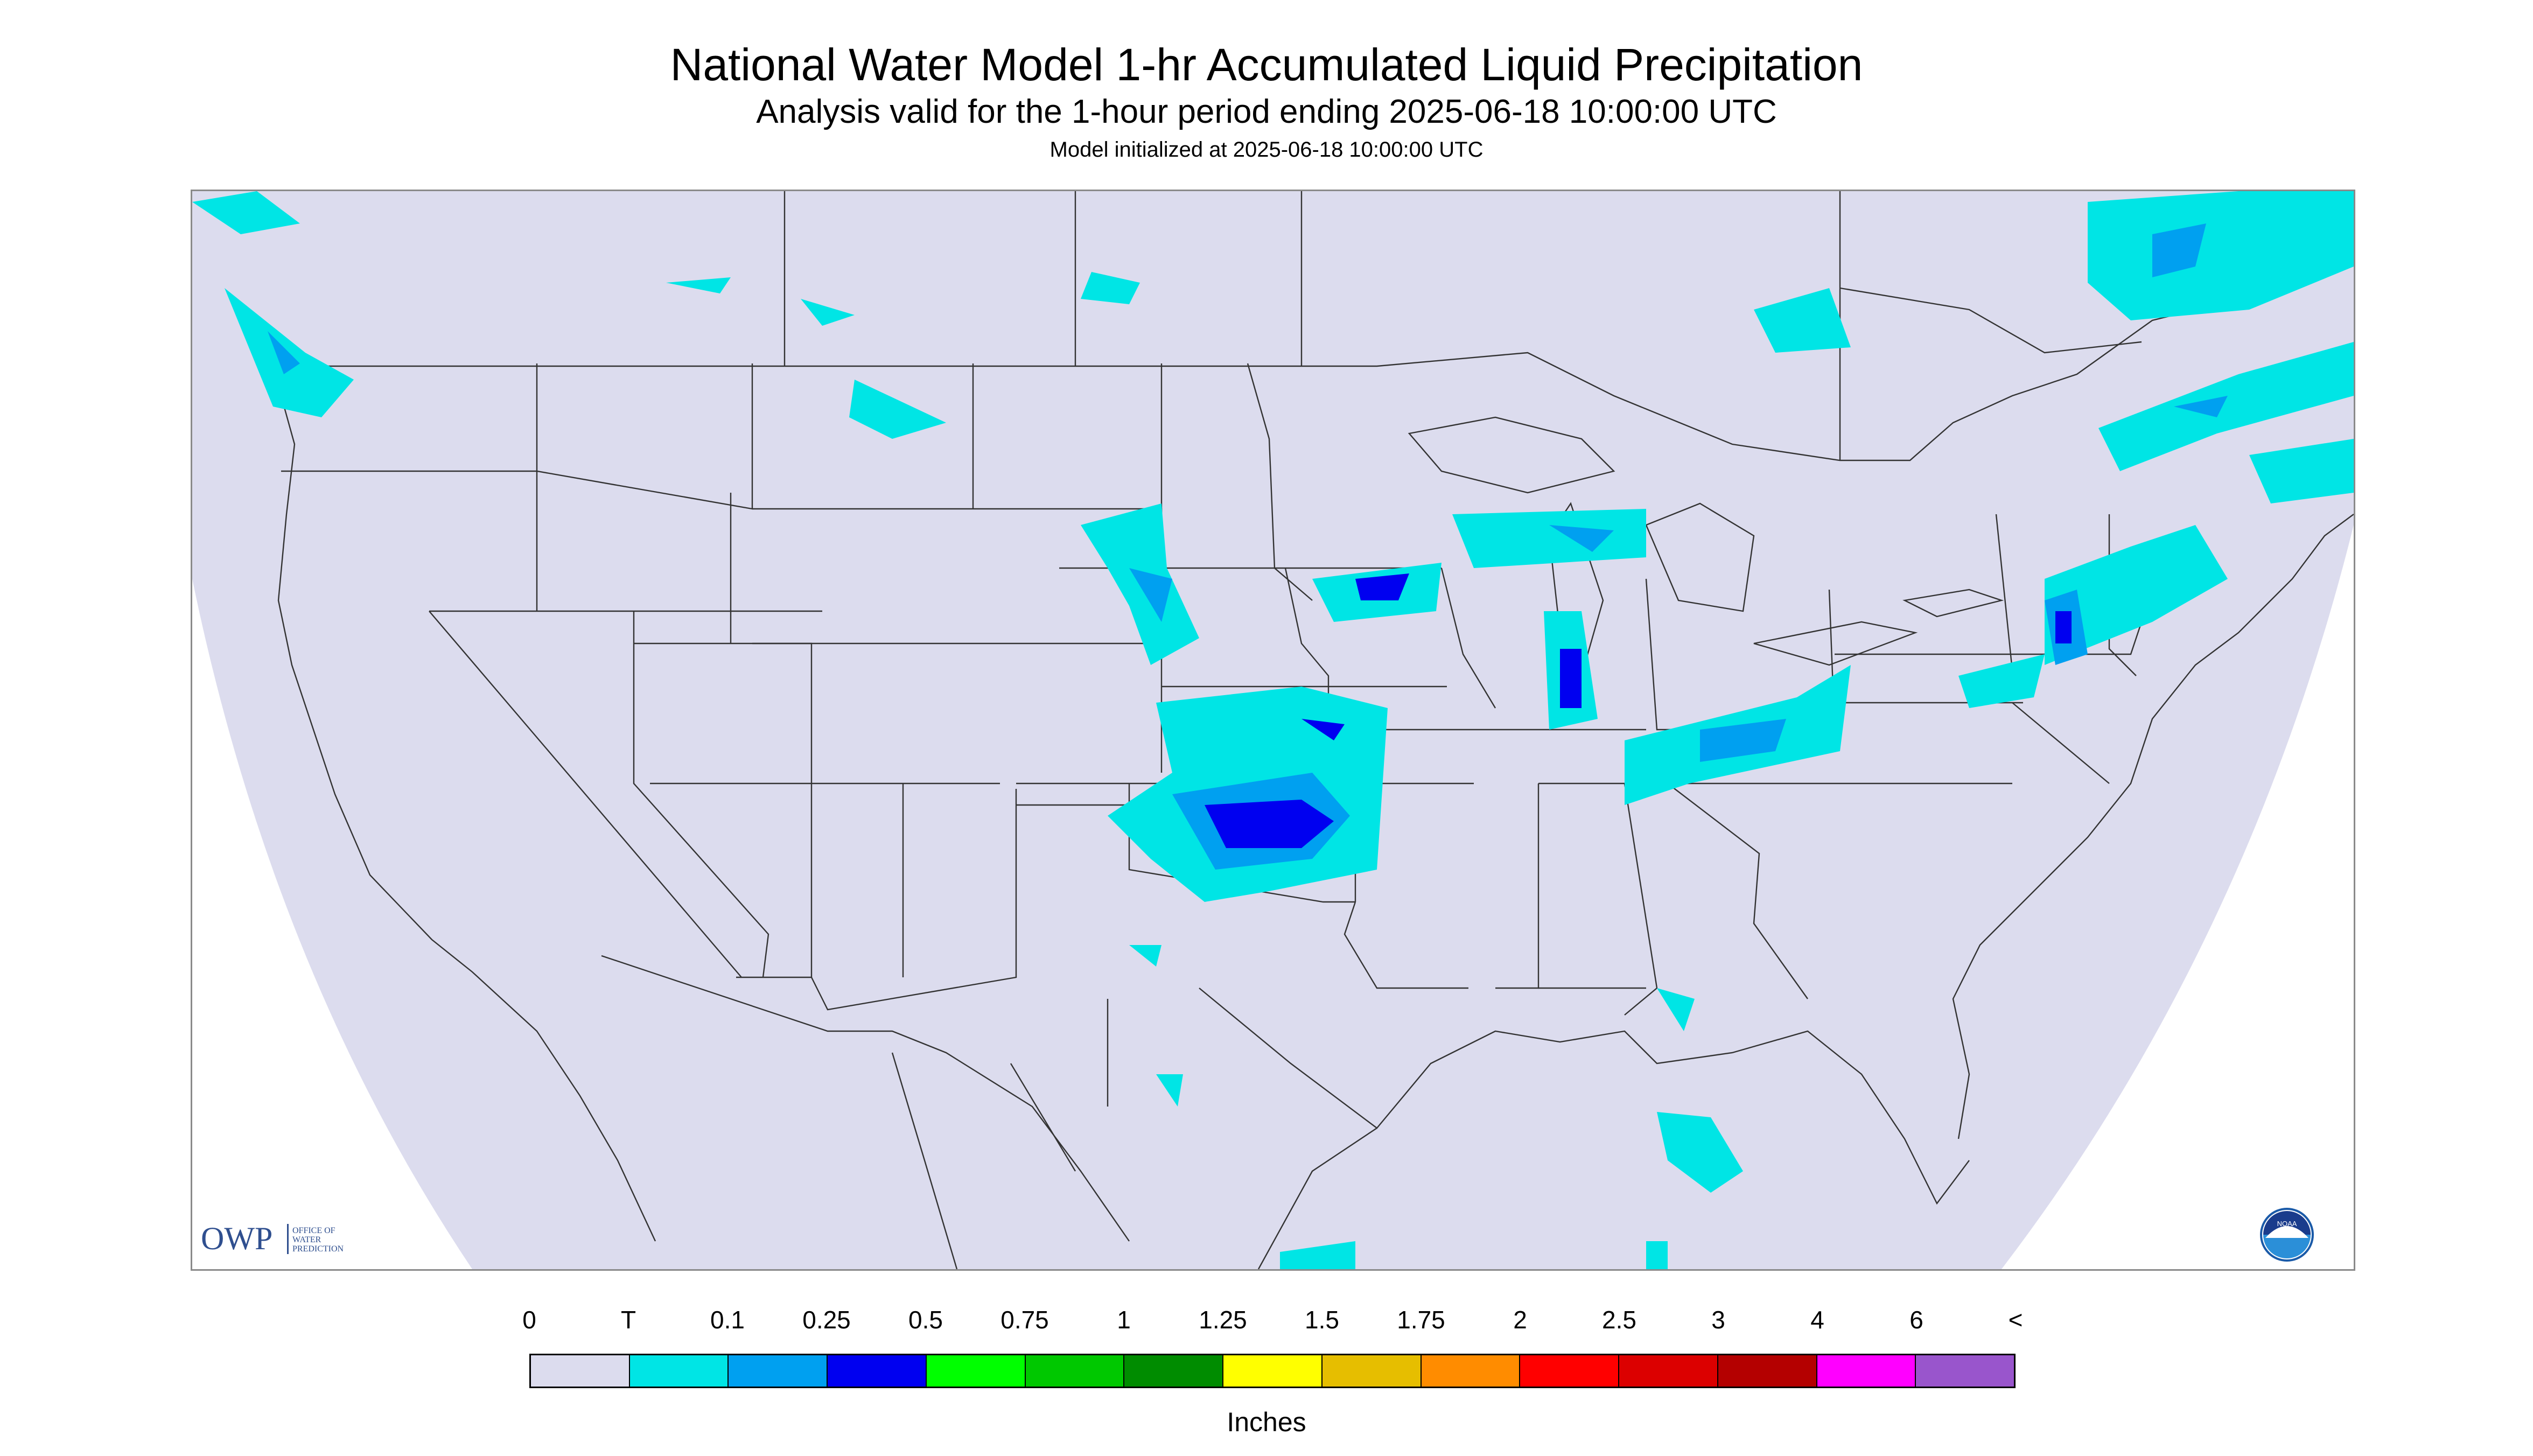  What do you see at coordinates (2287, 1235) in the screenshot?
I see `noaa-logo: NOAA` at bounding box center [2287, 1235].